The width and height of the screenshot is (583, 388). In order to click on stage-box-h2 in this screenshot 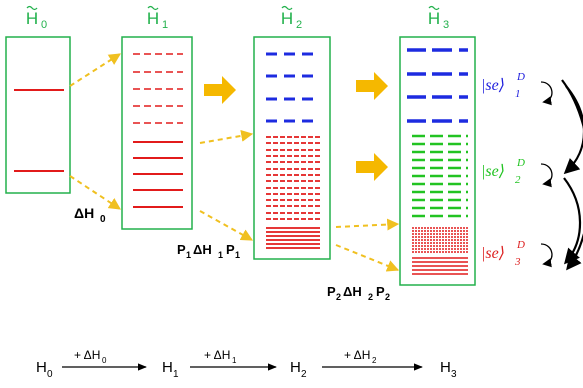, I will do `click(292, 148)`.